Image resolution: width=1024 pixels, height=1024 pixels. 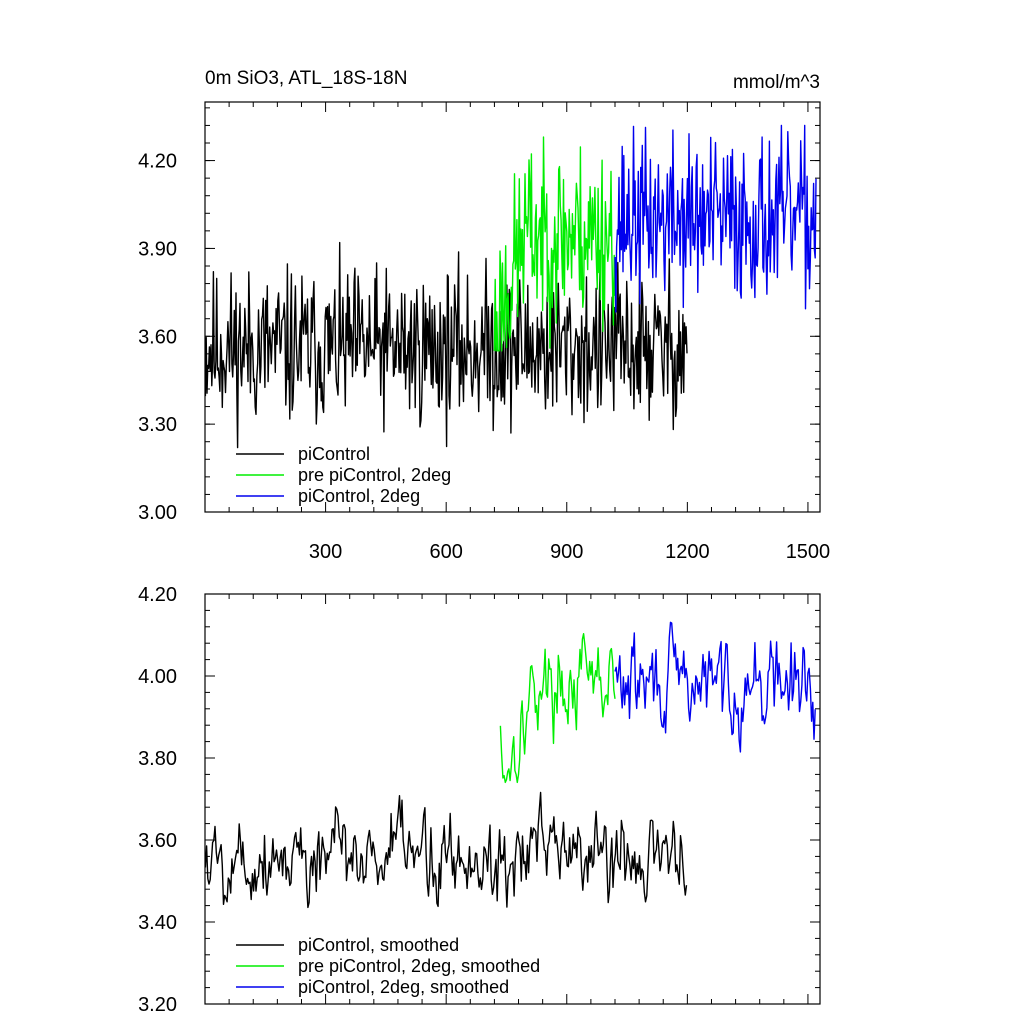 I want to click on y-tick-label: 3.00, so click(x=157, y=513).